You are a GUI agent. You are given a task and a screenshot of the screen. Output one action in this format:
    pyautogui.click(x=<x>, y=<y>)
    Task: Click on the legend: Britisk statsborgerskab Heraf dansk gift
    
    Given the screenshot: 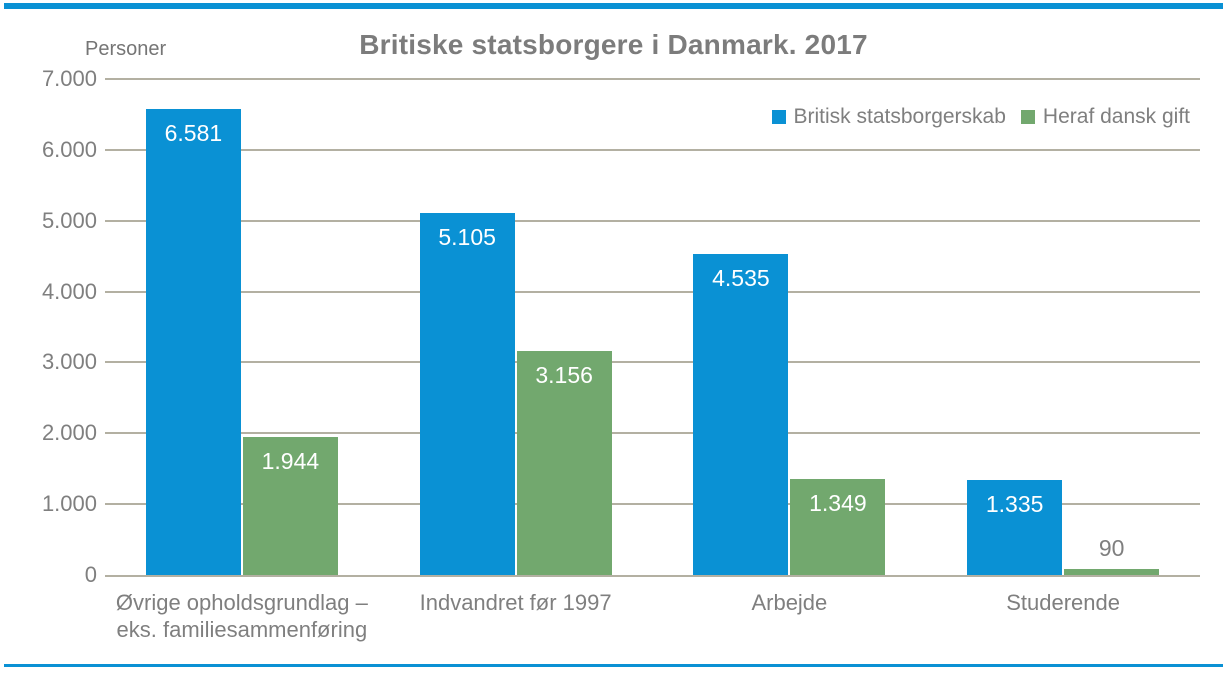 What is the action you would take?
    pyautogui.click(x=980, y=117)
    